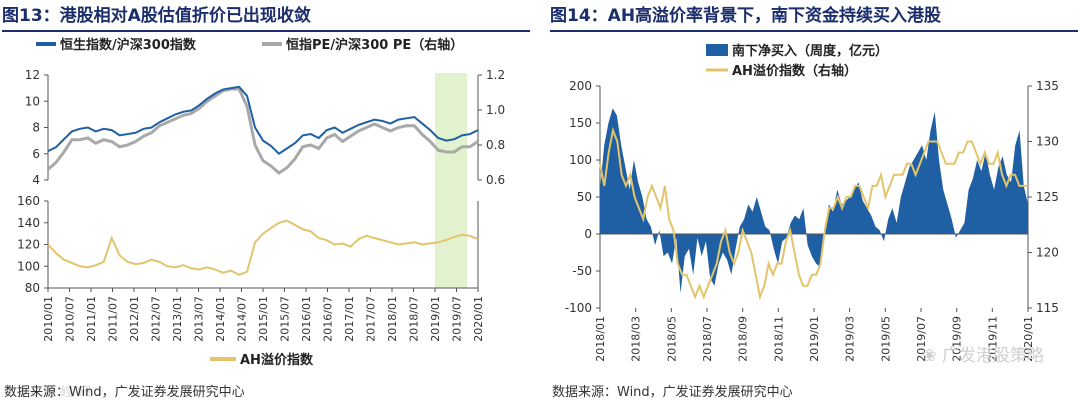 The height and width of the screenshot is (412, 1080). What do you see at coordinates (28, 266) in the screenshot?
I see `bottom-left-tick-label: 100` at bounding box center [28, 266].